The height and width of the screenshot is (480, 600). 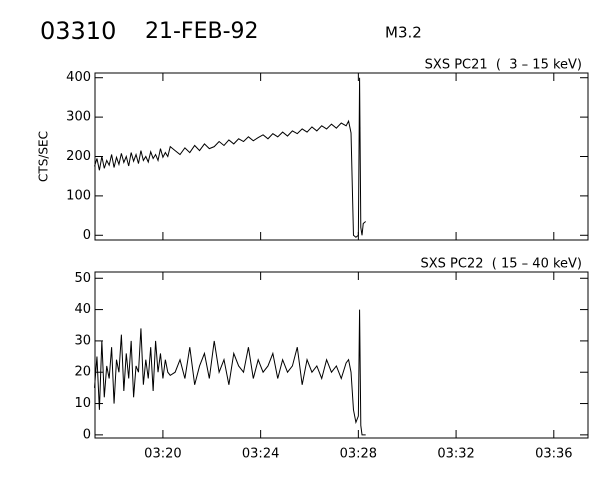 What do you see at coordinates (78, 77) in the screenshot?
I see `y-tick-label: 400` at bounding box center [78, 77].